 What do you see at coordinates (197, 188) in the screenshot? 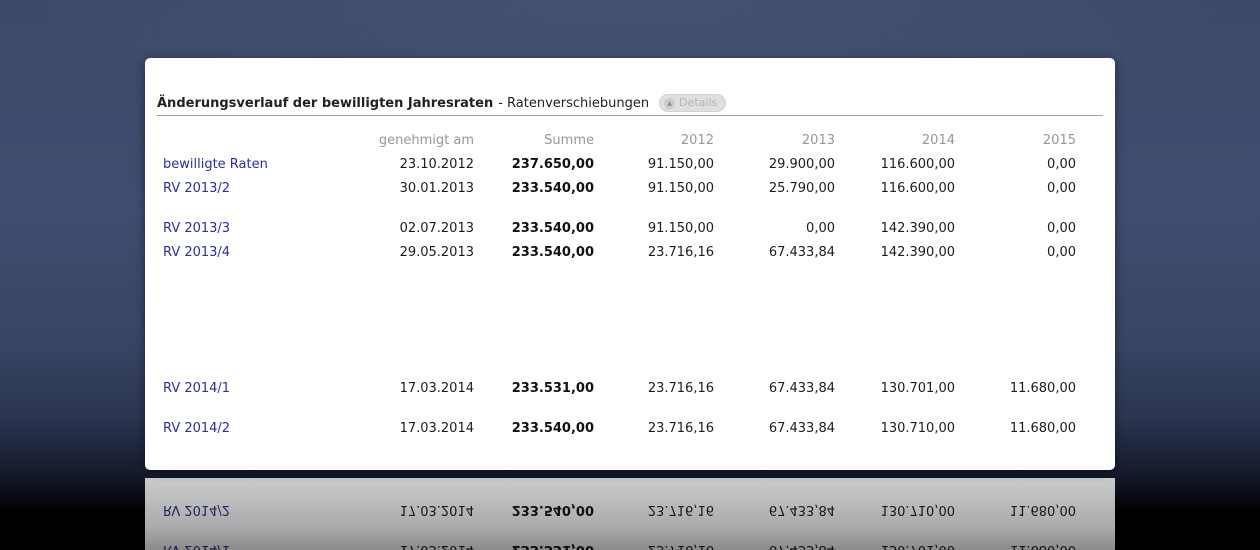
I see `row-link: RV 2013/2` at bounding box center [197, 188].